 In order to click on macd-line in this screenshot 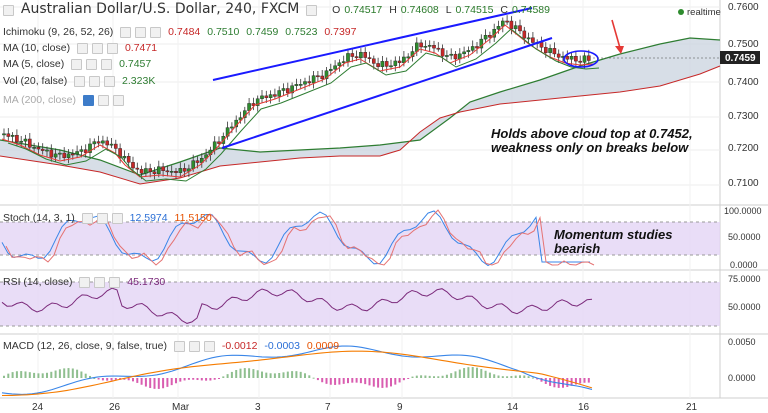, I will do `click(297, 370)`.